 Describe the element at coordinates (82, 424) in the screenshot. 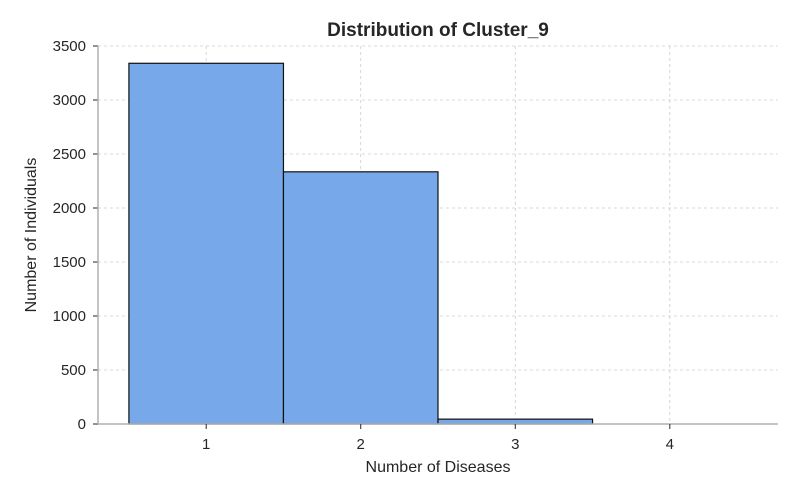

I see `y-tick-label: 0` at that location.